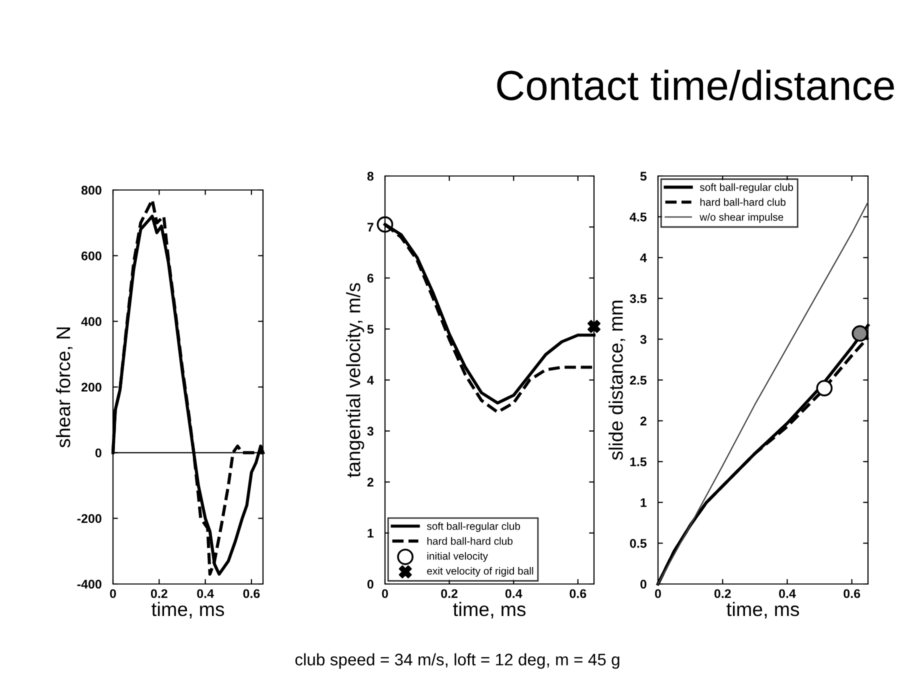 The width and height of the screenshot is (915, 689). Describe the element at coordinates (89, 584) in the screenshot. I see `y-tick-label: -400` at that location.